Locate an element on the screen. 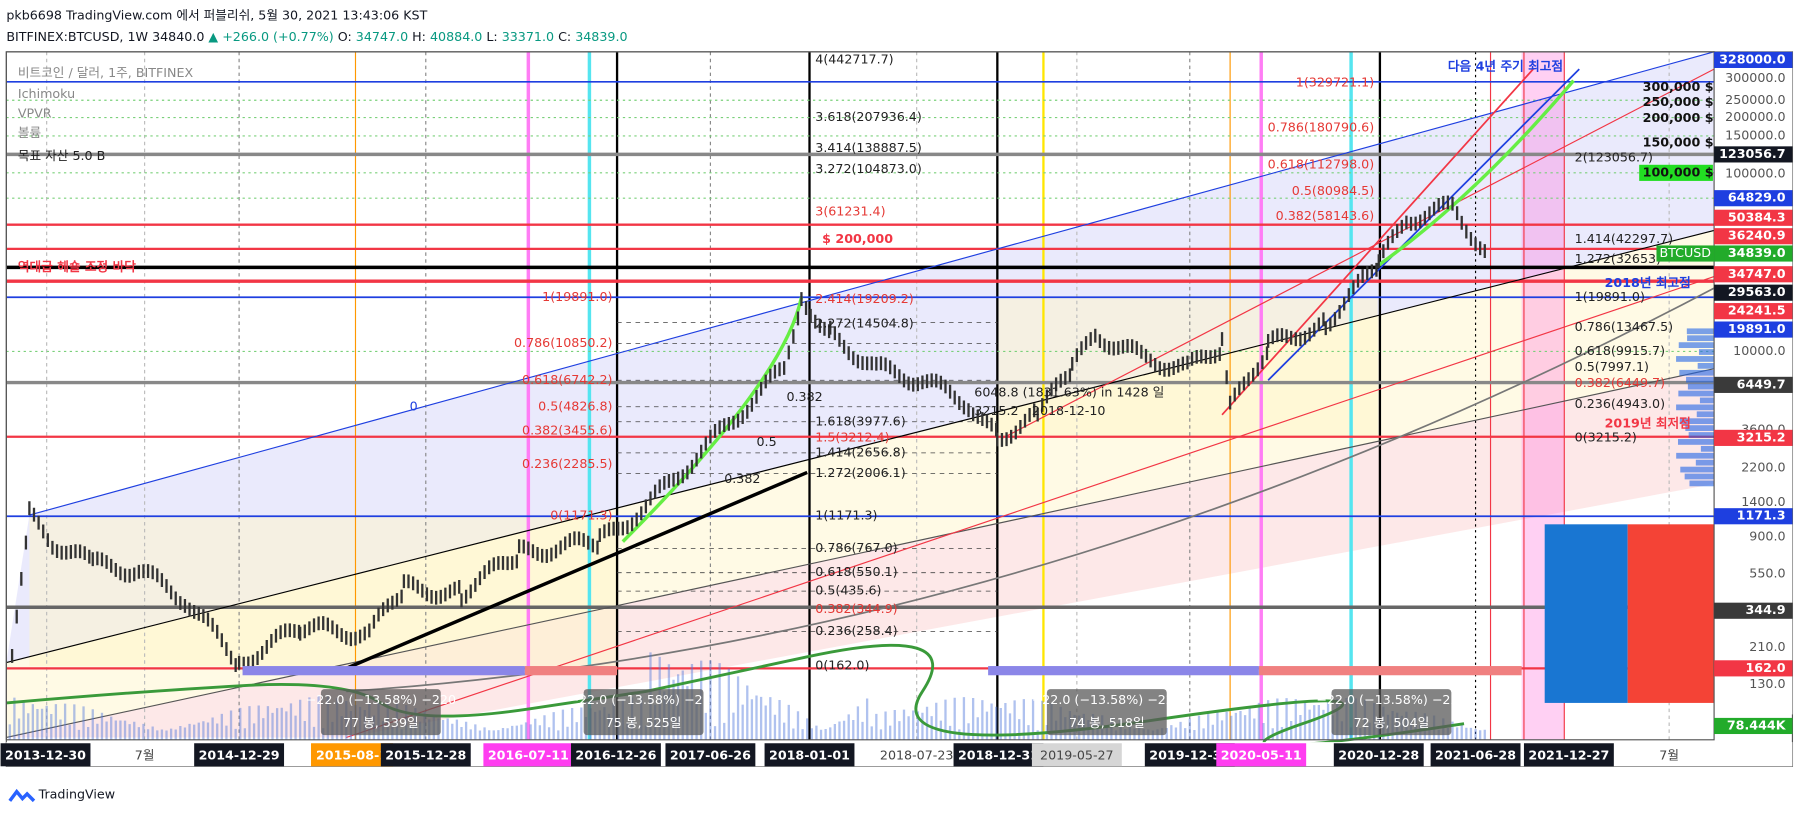 The width and height of the screenshot is (1808, 817). price-label: 200000.0 is located at coordinates (1755, 116).